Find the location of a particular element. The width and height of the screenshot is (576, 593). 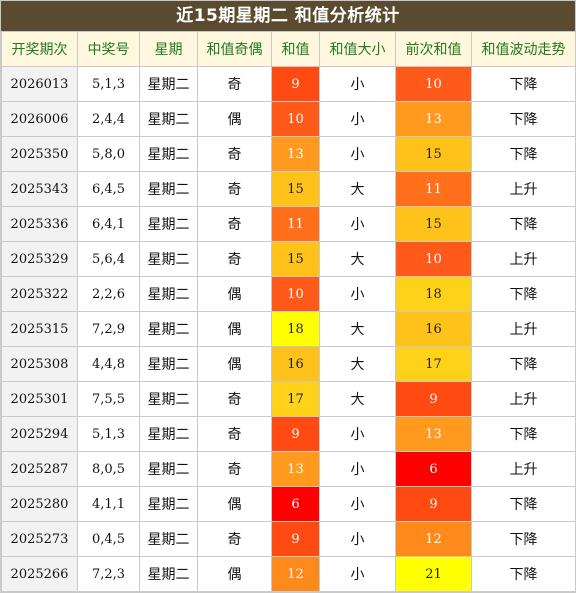

header-trend: 和值波动走势 is located at coordinates (523, 49).